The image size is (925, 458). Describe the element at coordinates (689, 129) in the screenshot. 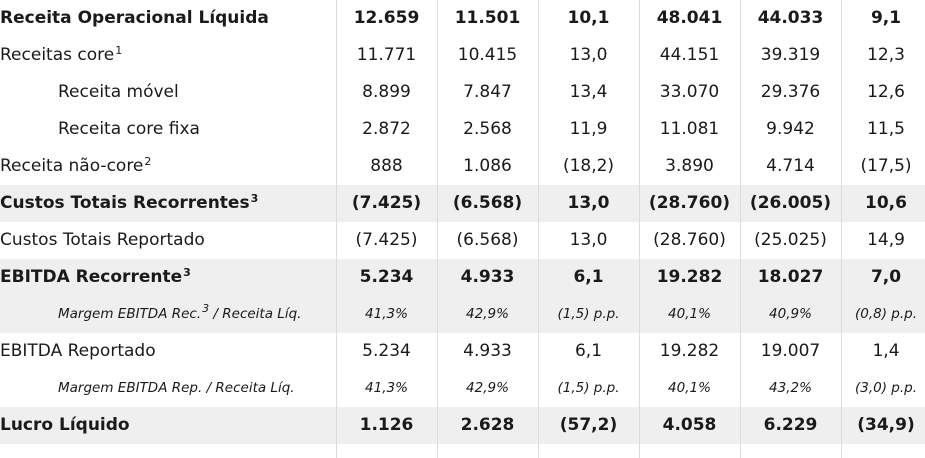

I see `table-cell: 11.081` at that location.